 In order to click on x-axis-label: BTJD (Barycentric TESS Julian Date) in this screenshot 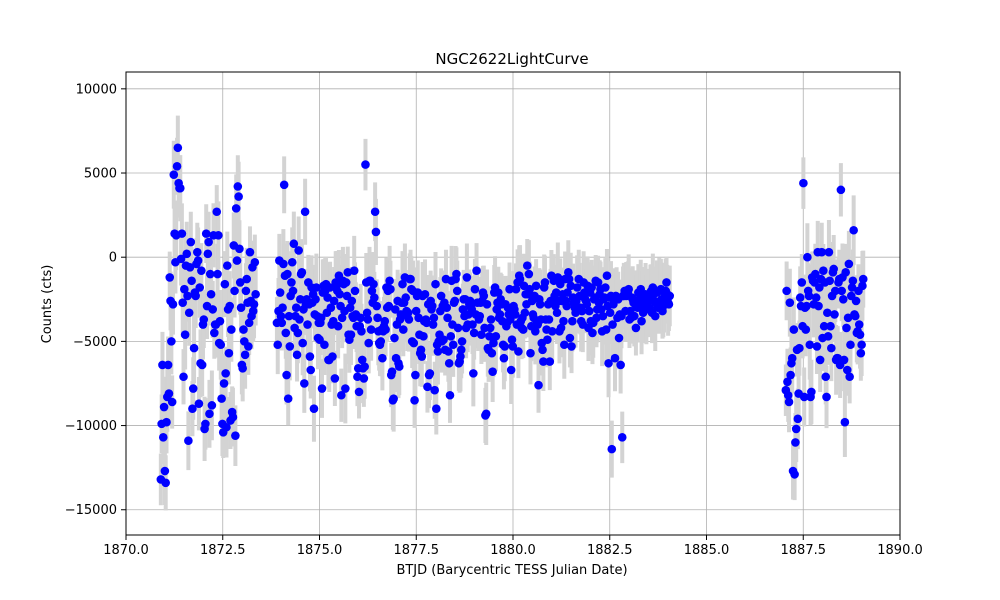, I will do `click(511, 570)`.